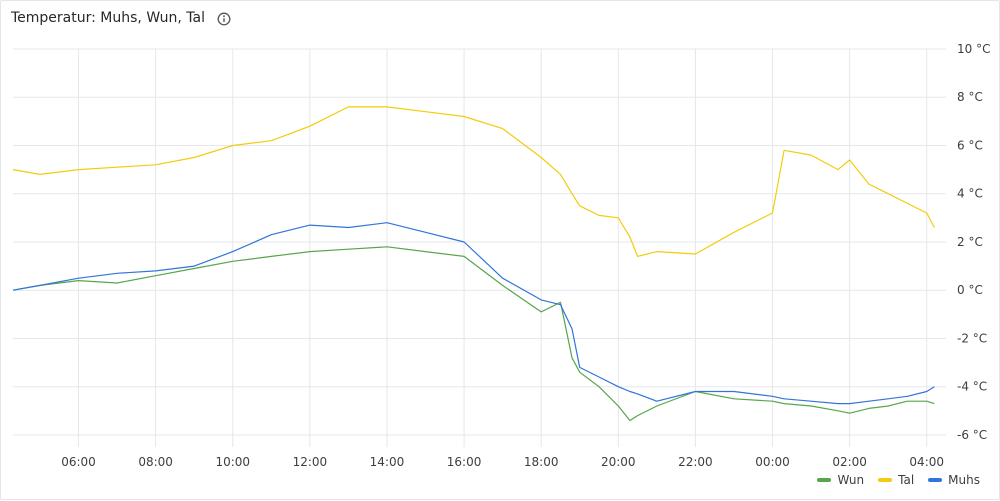 The height and width of the screenshot is (501, 1000). What do you see at coordinates (387, 462) in the screenshot?
I see `x-tick-label: 14:00` at bounding box center [387, 462].